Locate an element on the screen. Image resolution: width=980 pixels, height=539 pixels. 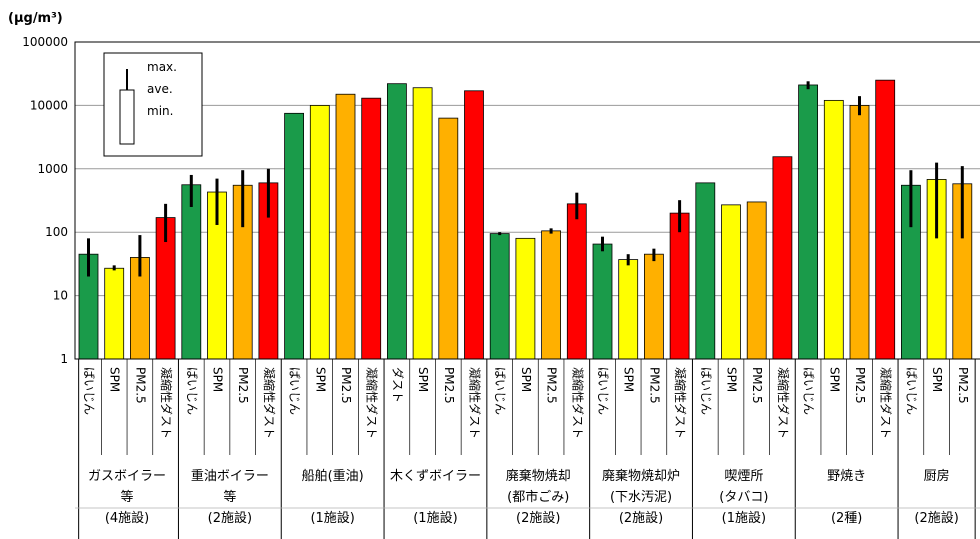
legend-label: min. is located at coordinates (160, 111).